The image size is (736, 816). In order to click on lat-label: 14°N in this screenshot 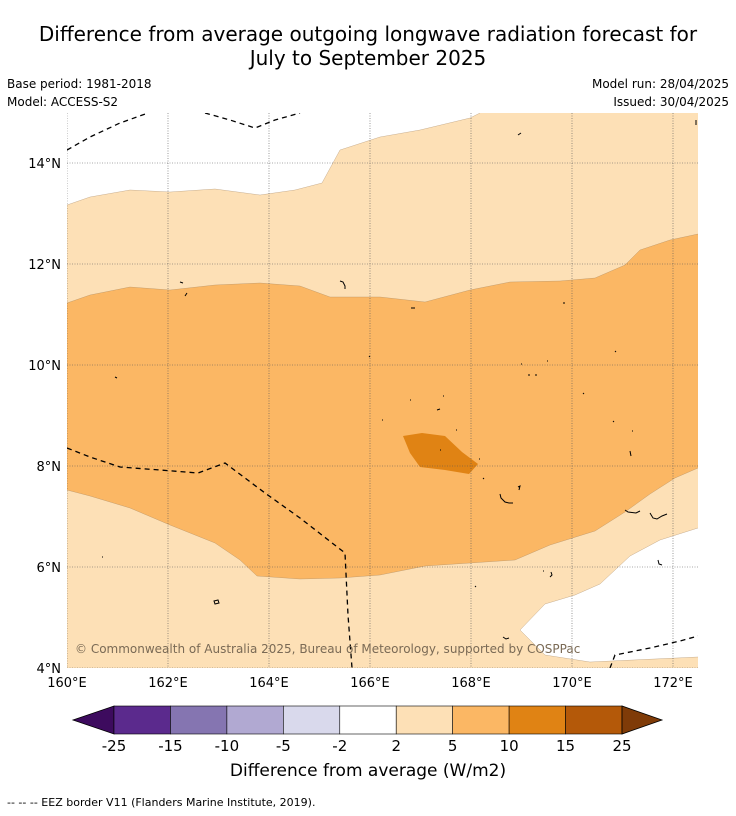, I will do `click(44, 164)`.